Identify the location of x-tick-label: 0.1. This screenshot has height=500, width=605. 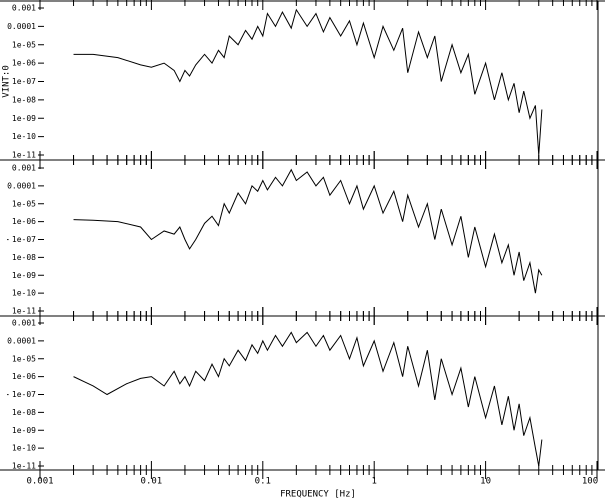
(263, 482).